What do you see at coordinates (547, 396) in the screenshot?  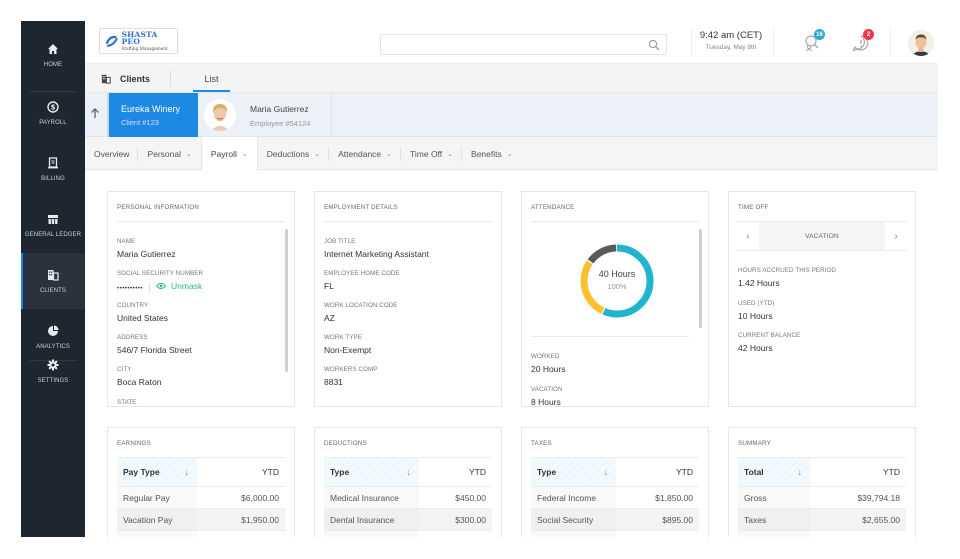 I see `field-vacation: Vacation 8 Hours` at bounding box center [547, 396].